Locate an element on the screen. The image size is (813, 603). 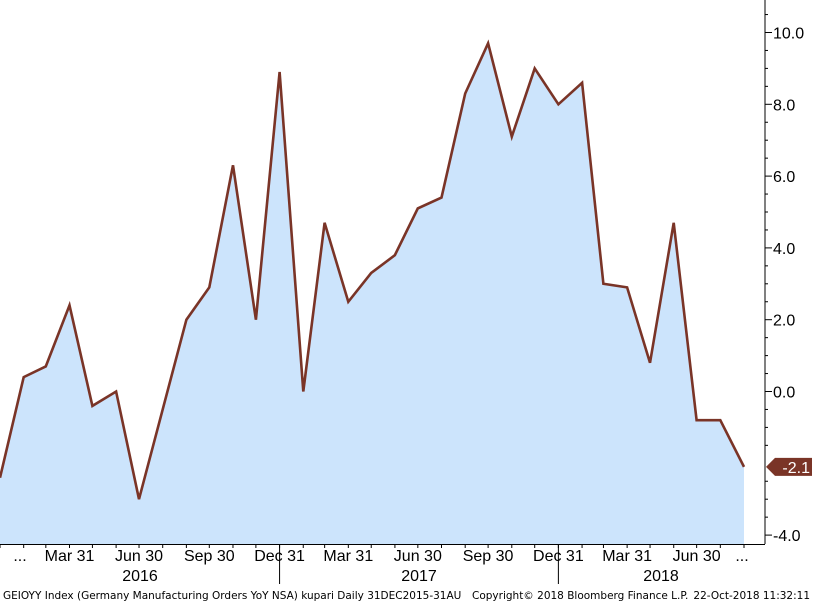
last-value-badge is located at coordinates (789, 466).